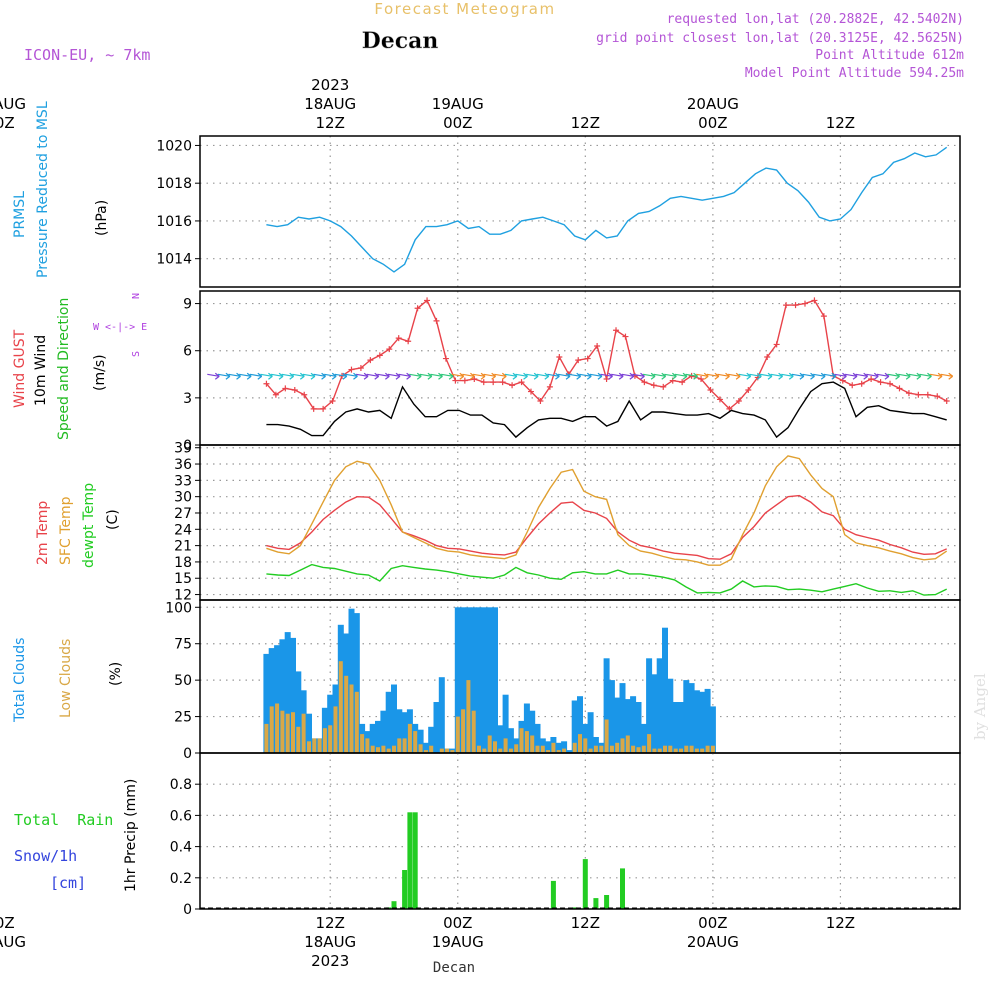  I want to click on y-tick-label: 0.6, so click(181, 816).